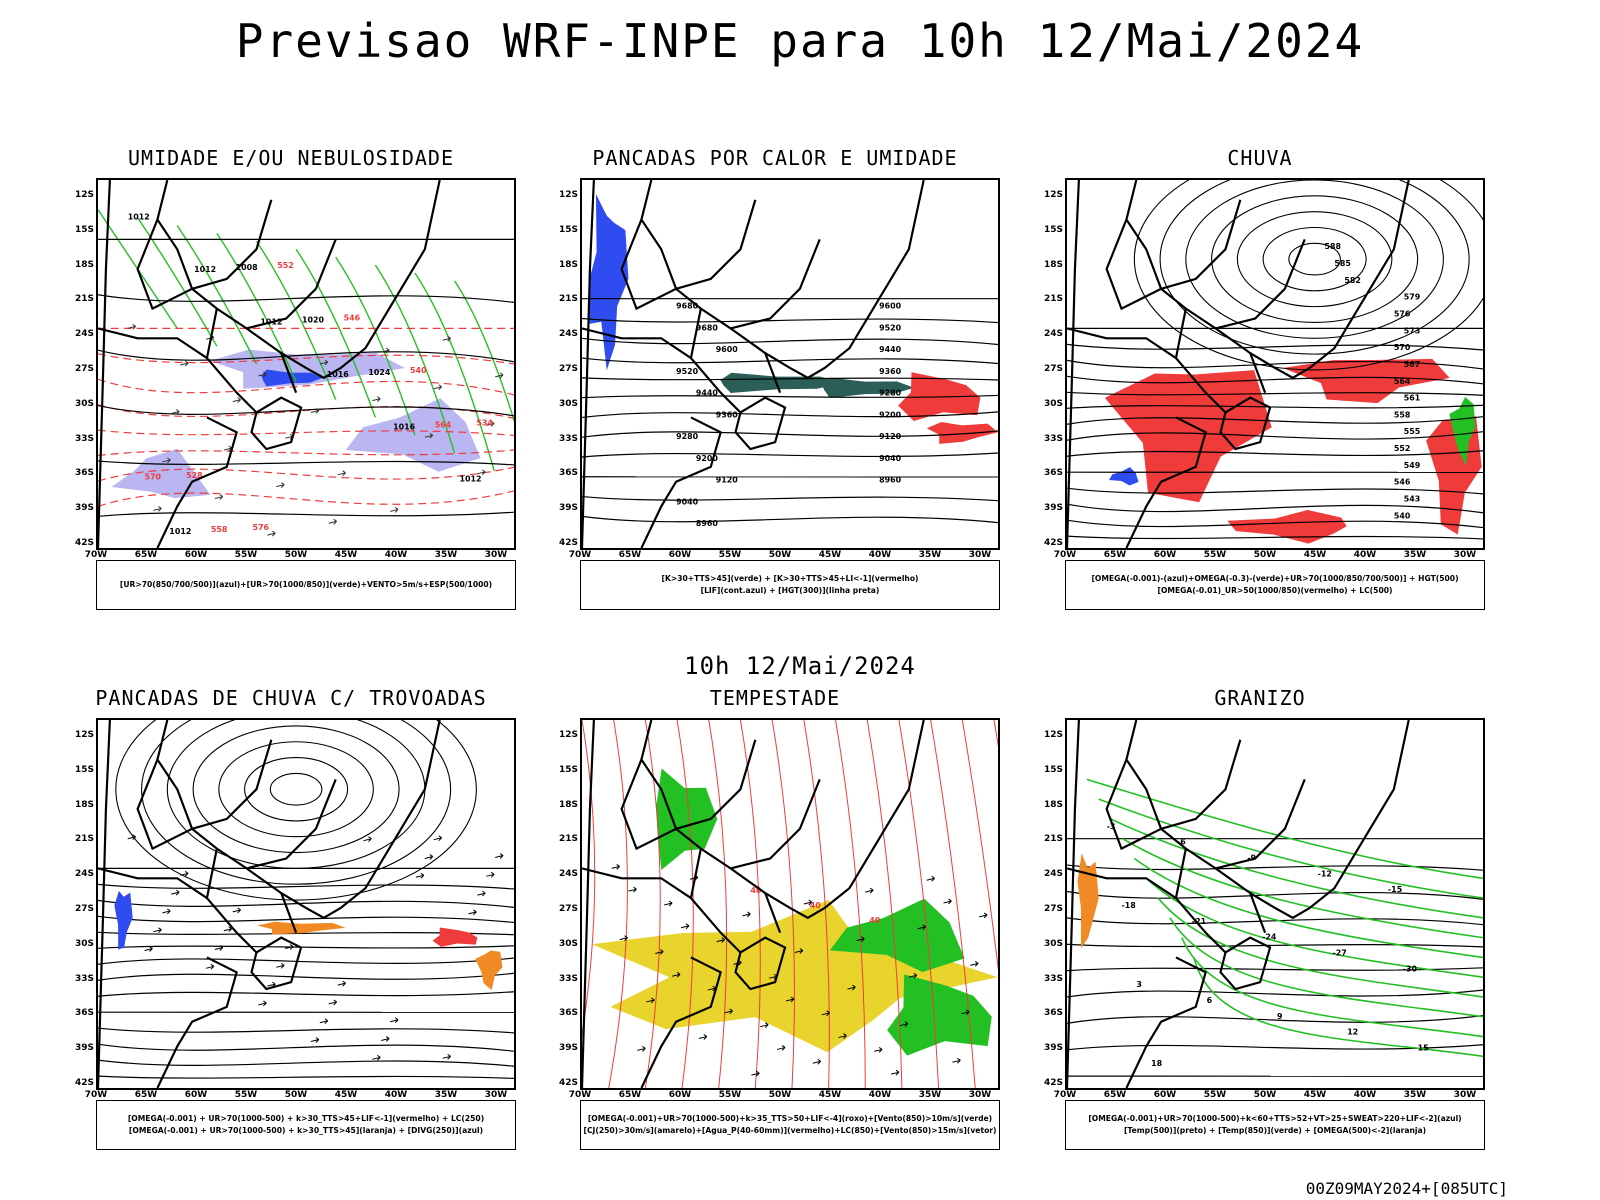 This screenshot has width=1600, height=1200. What do you see at coordinates (194, 475) in the screenshot?
I see `contour-label: 528` at bounding box center [194, 475].